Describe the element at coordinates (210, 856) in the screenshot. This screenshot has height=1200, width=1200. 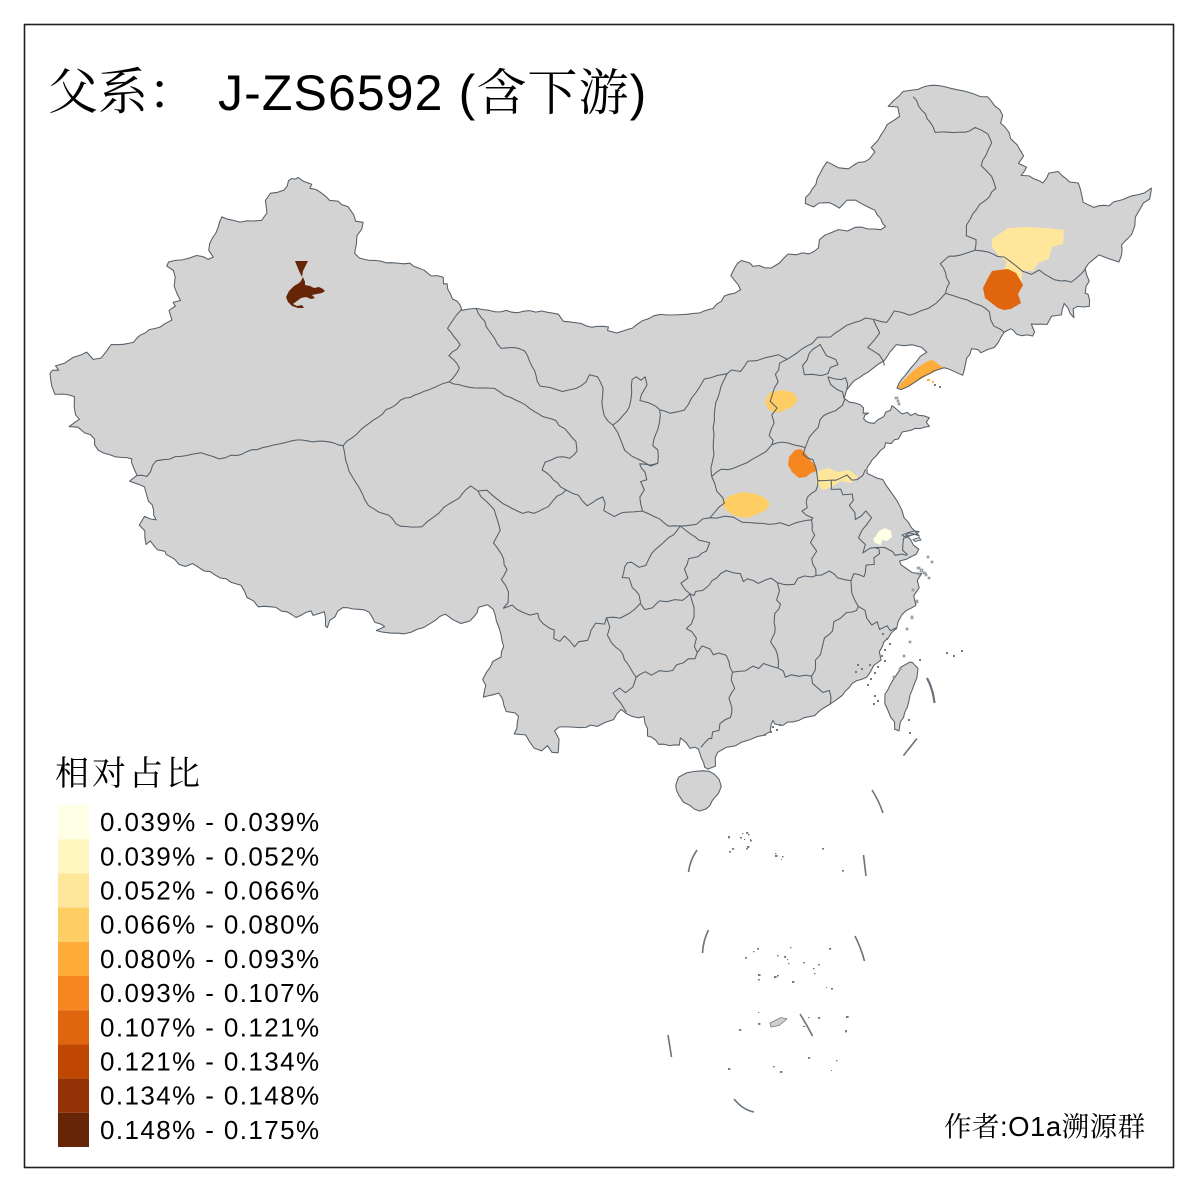
I see `svg-text: 0.039% - 0.052%` at that location.